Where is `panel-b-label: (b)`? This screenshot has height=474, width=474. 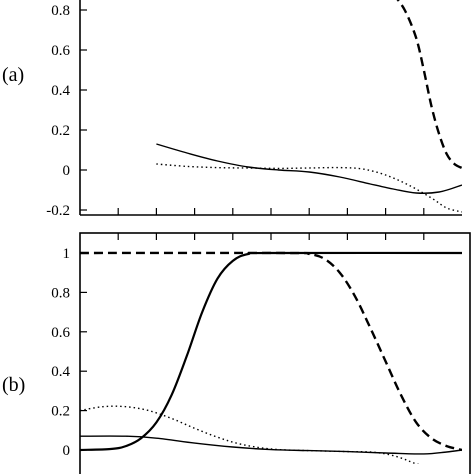
panel-b-label: (b) is located at coordinates (13, 385).